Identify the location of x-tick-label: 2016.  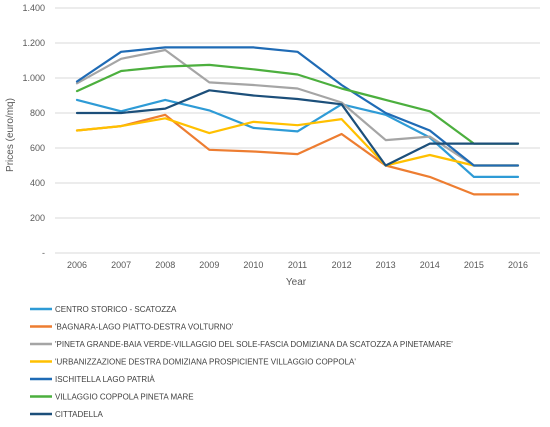
(518, 265).